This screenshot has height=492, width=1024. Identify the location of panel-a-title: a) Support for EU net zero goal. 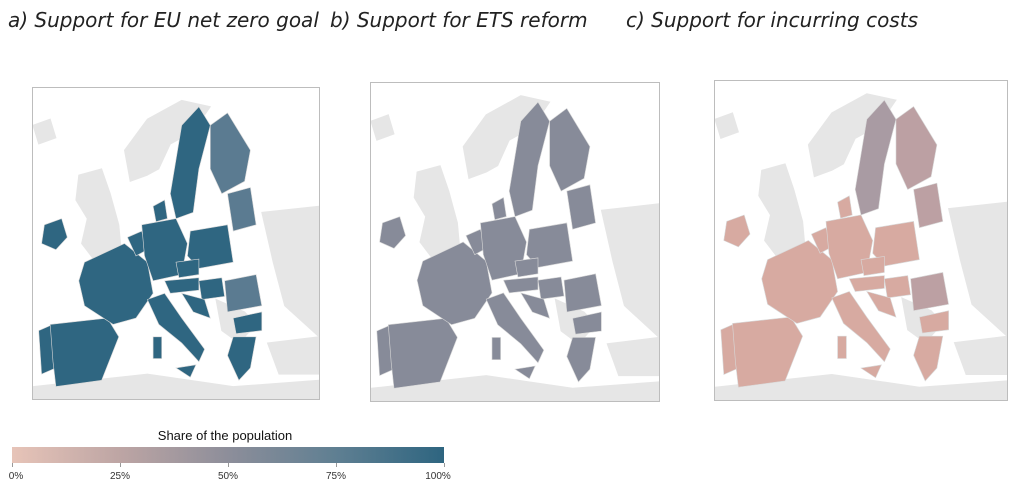
(163, 20).